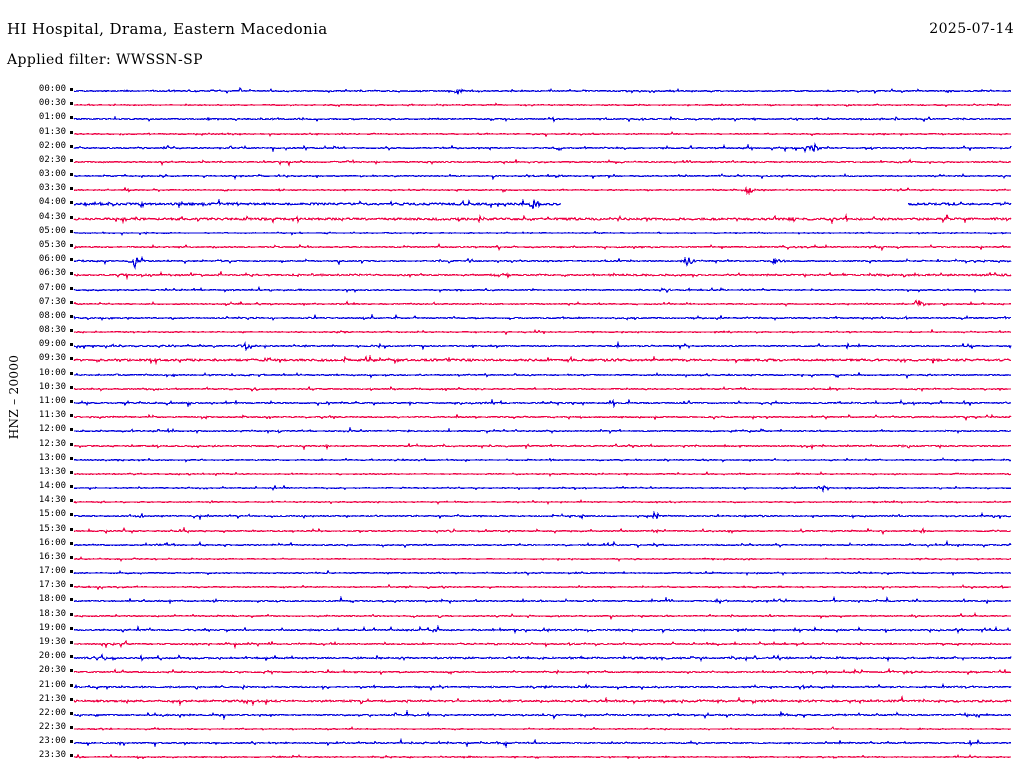 The image size is (1024, 780). Describe the element at coordinates (52, 188) in the screenshot. I see `row-time-label: 03:30` at that location.